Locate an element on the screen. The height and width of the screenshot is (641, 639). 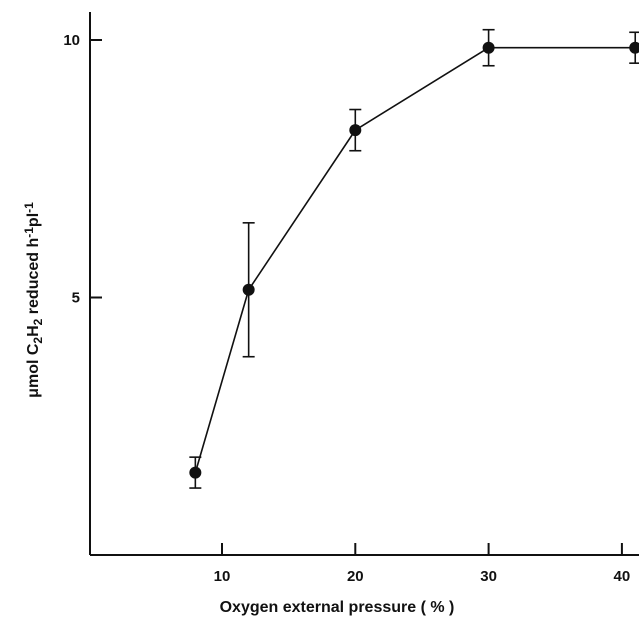
y-tick-label: 5 is located at coordinates (76, 298).